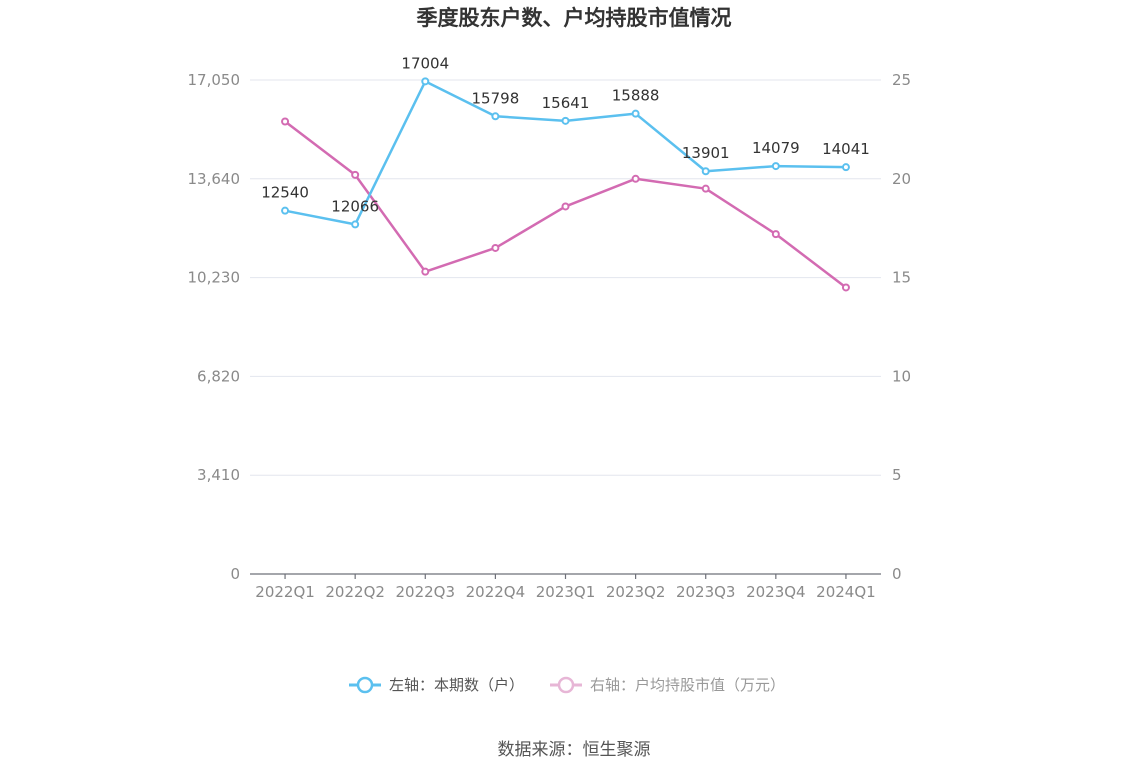  I want to click on right-axis-ticks: 0 5 10 15 20 25, so click(901, 327).